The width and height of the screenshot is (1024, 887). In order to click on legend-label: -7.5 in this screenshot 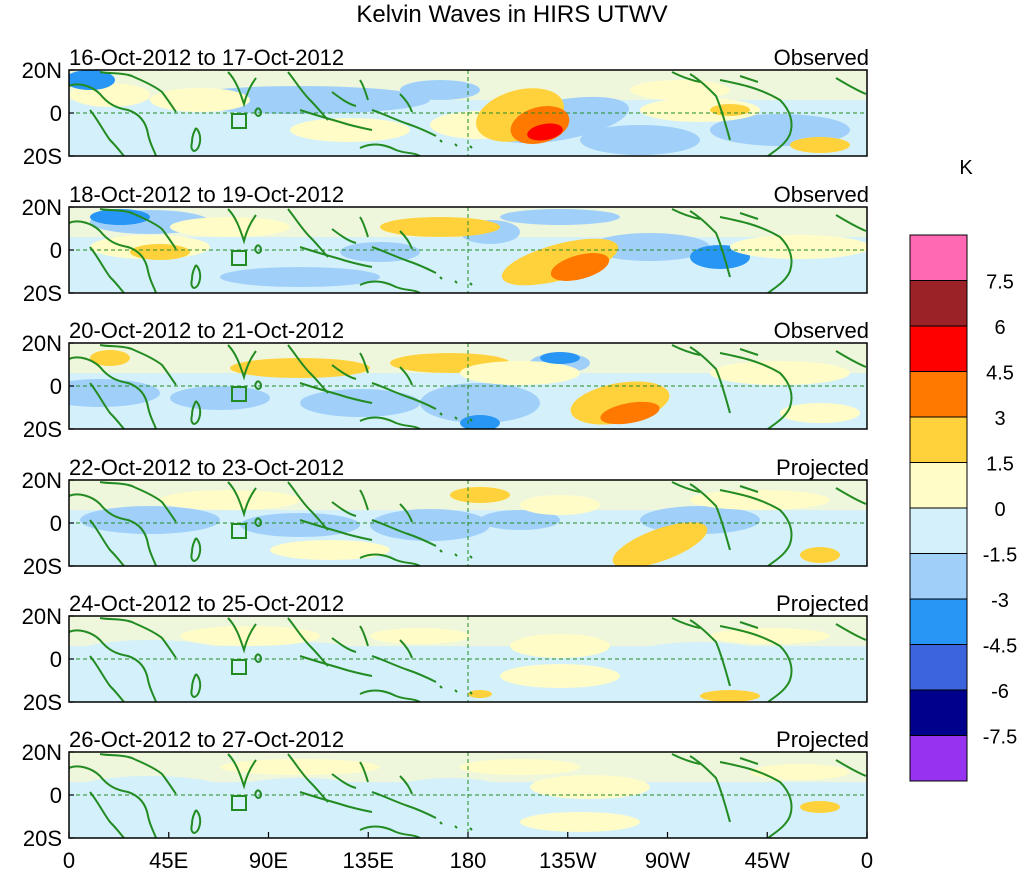, I will do `click(1000, 738)`.